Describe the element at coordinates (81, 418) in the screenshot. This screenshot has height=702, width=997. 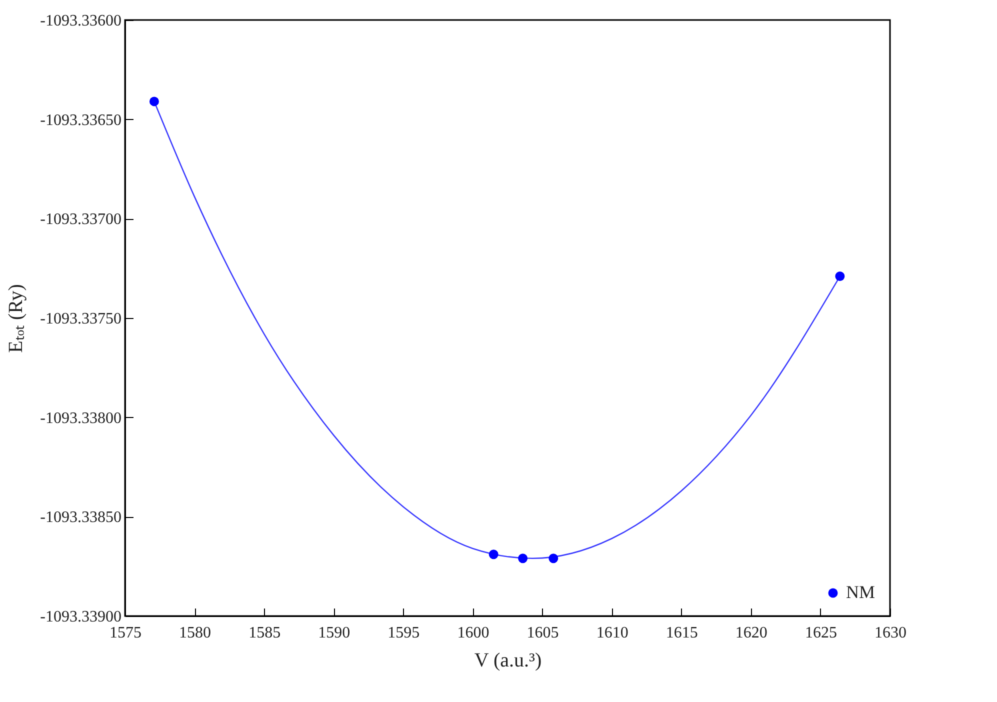
I see `y-tick-label: -1093.33800` at that location.